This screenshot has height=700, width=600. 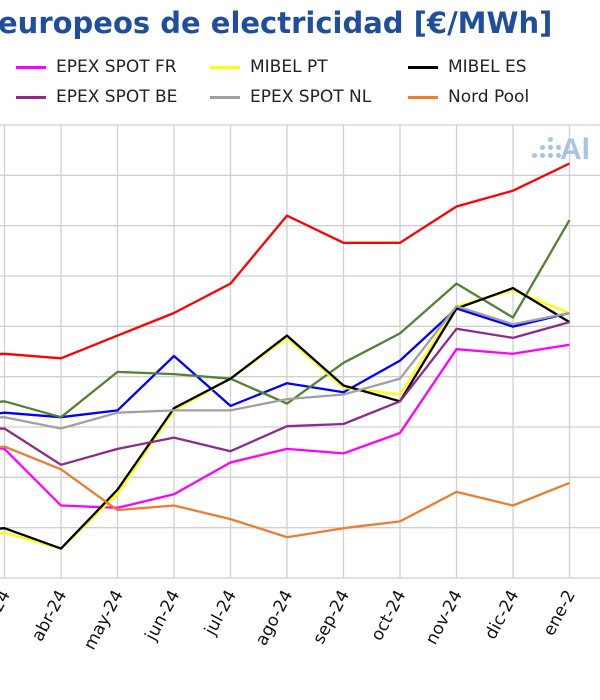 I want to click on legend-item: EPEX SPOT FR, so click(x=96, y=67).